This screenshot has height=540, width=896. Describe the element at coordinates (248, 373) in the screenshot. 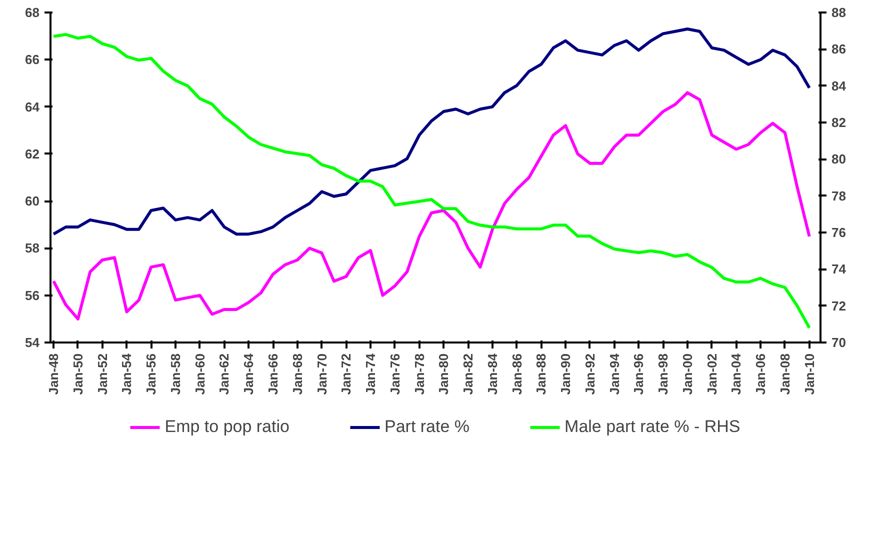

I see `x-tick-label: Jan-64` at that location.